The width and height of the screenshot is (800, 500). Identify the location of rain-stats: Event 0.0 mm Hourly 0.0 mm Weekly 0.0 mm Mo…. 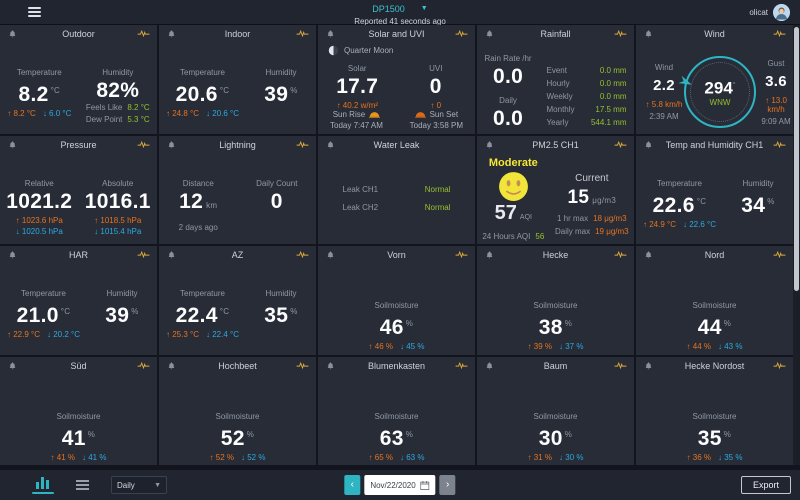
(587, 97).